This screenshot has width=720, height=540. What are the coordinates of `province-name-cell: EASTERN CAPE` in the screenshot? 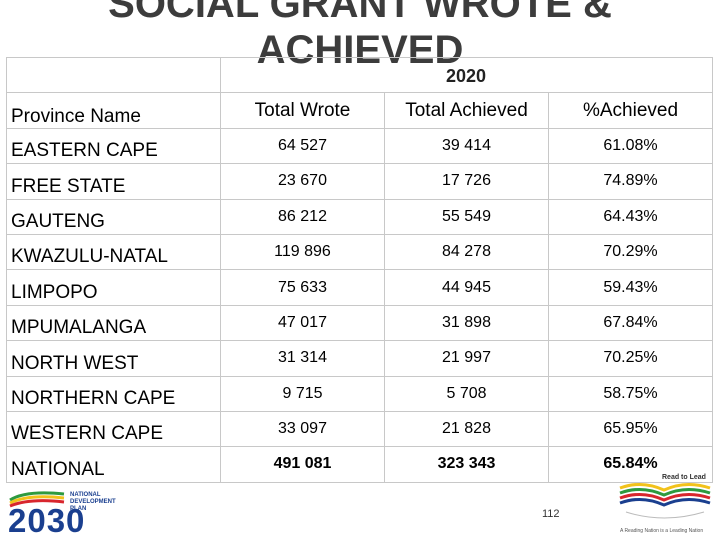 It's located at (113, 146).